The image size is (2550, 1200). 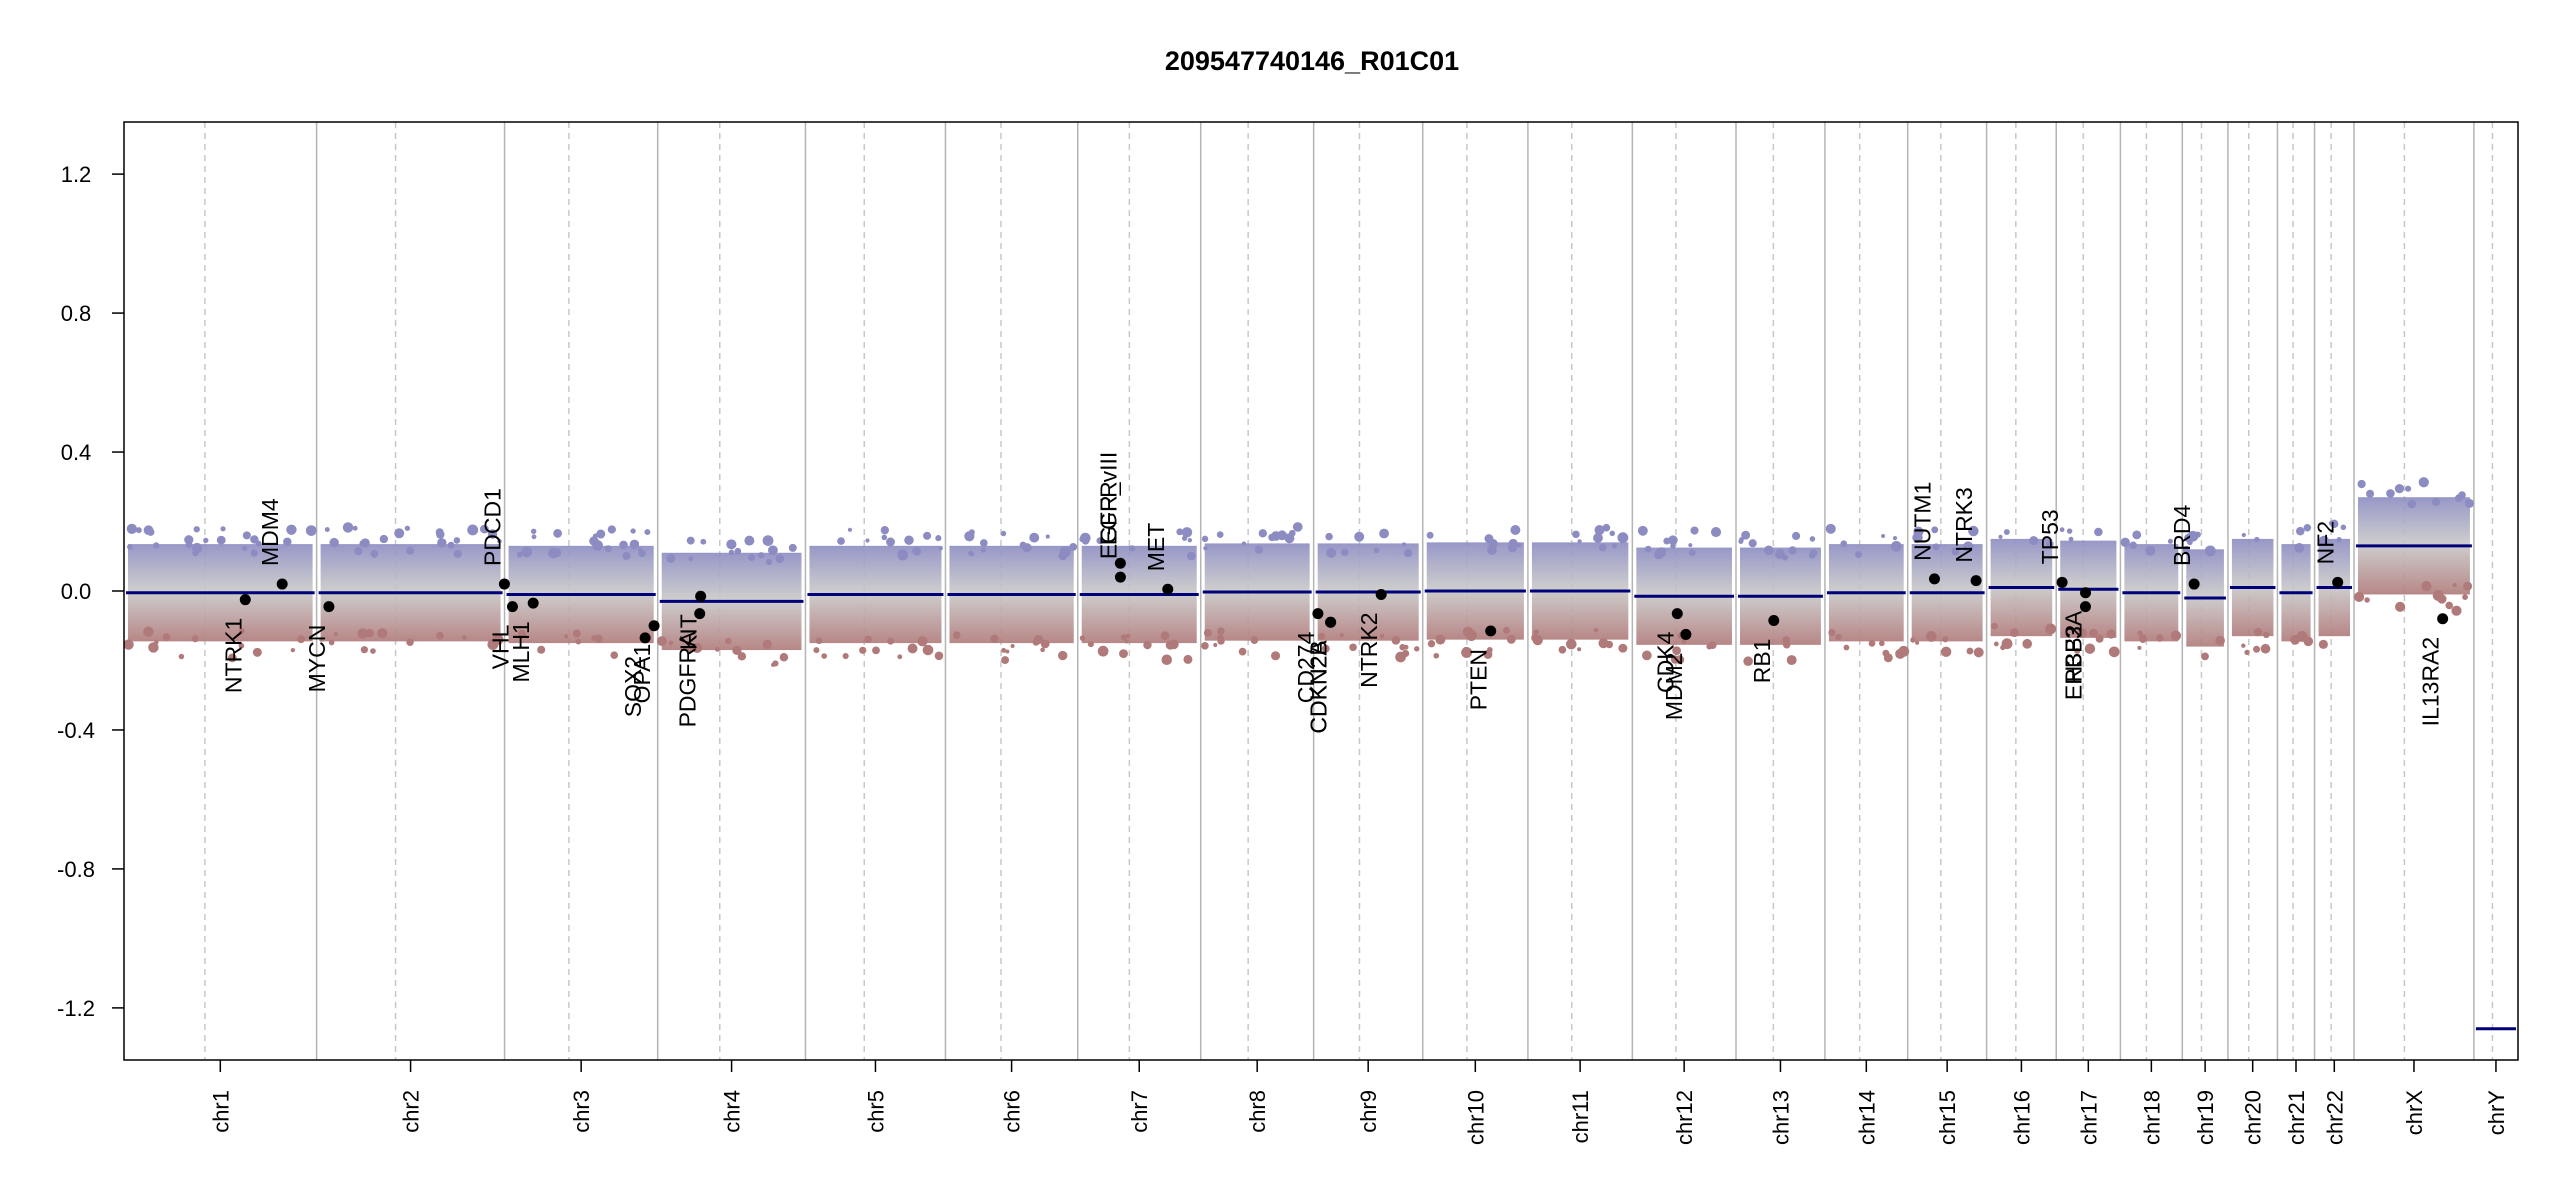 I want to click on gene-dot-opa1, so click(x=654, y=626).